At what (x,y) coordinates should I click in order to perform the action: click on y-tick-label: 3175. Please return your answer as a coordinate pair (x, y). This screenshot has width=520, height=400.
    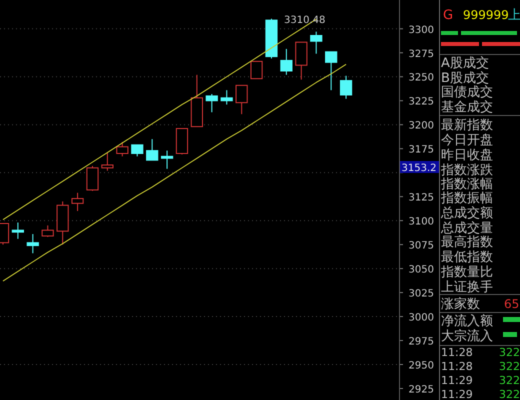
    Looking at the image, I should click on (421, 150).